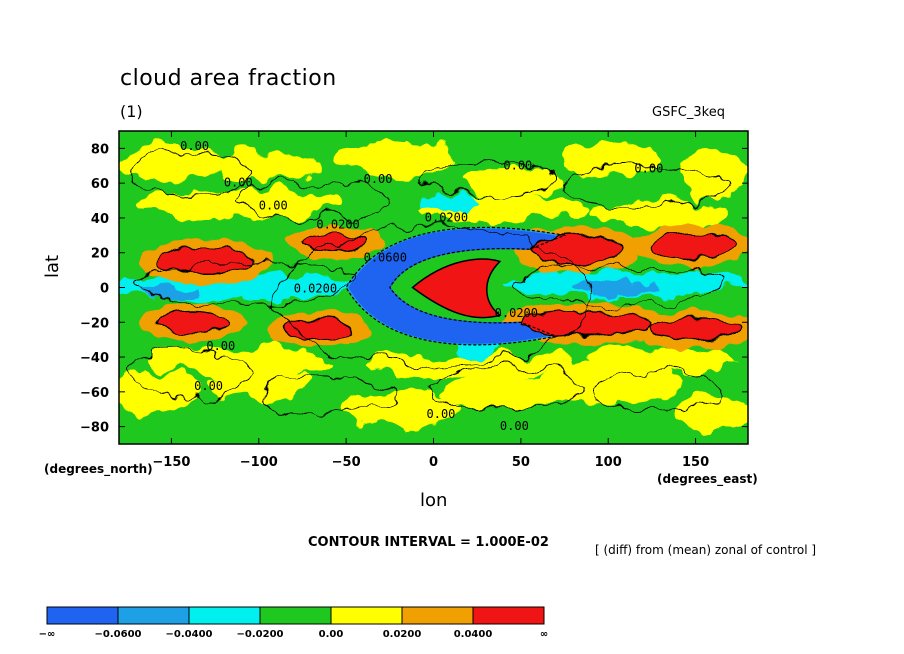 This screenshot has width=904, height=654. Describe the element at coordinates (544, 634) in the screenshot. I see `colorbar-label: ∞` at that location.